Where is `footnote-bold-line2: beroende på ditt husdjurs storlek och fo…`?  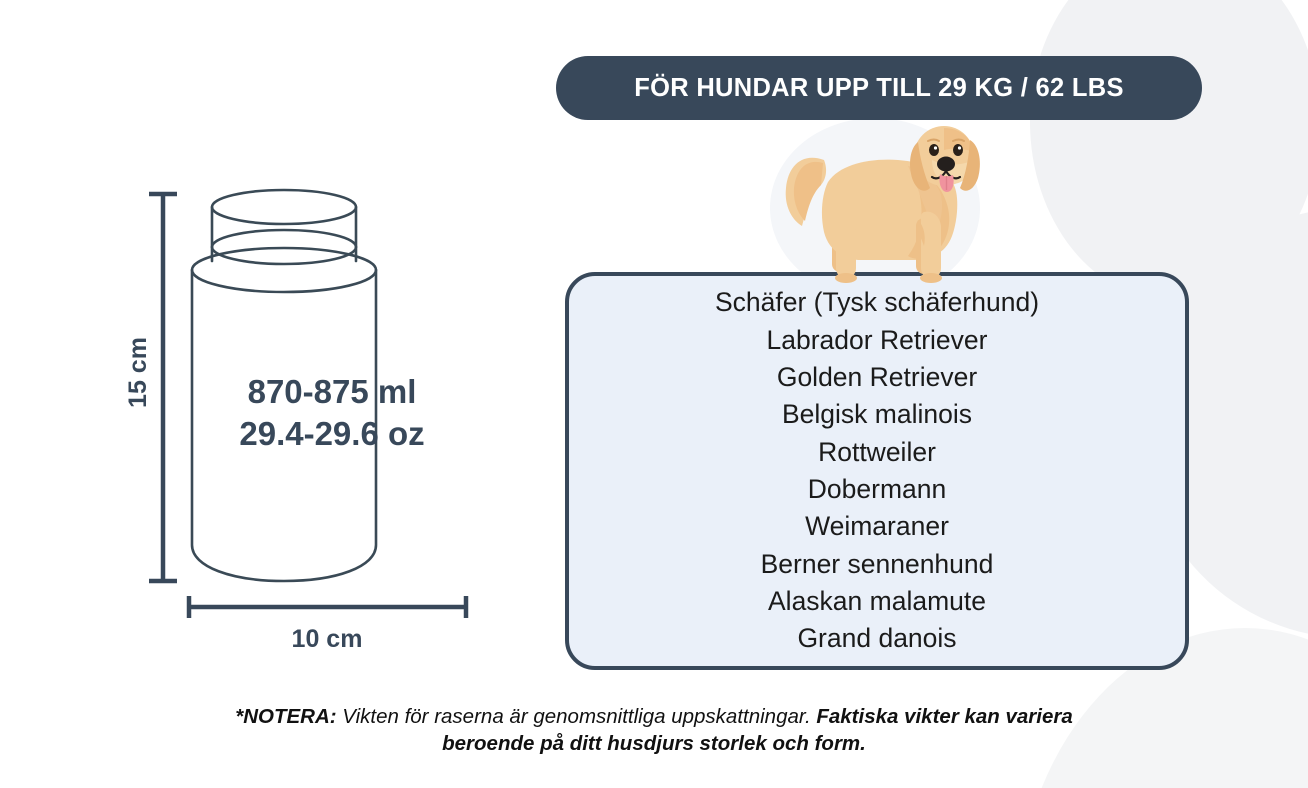
footnote-bold-line2: beroende på ditt husdjurs storlek och fo… is located at coordinates (654, 744).